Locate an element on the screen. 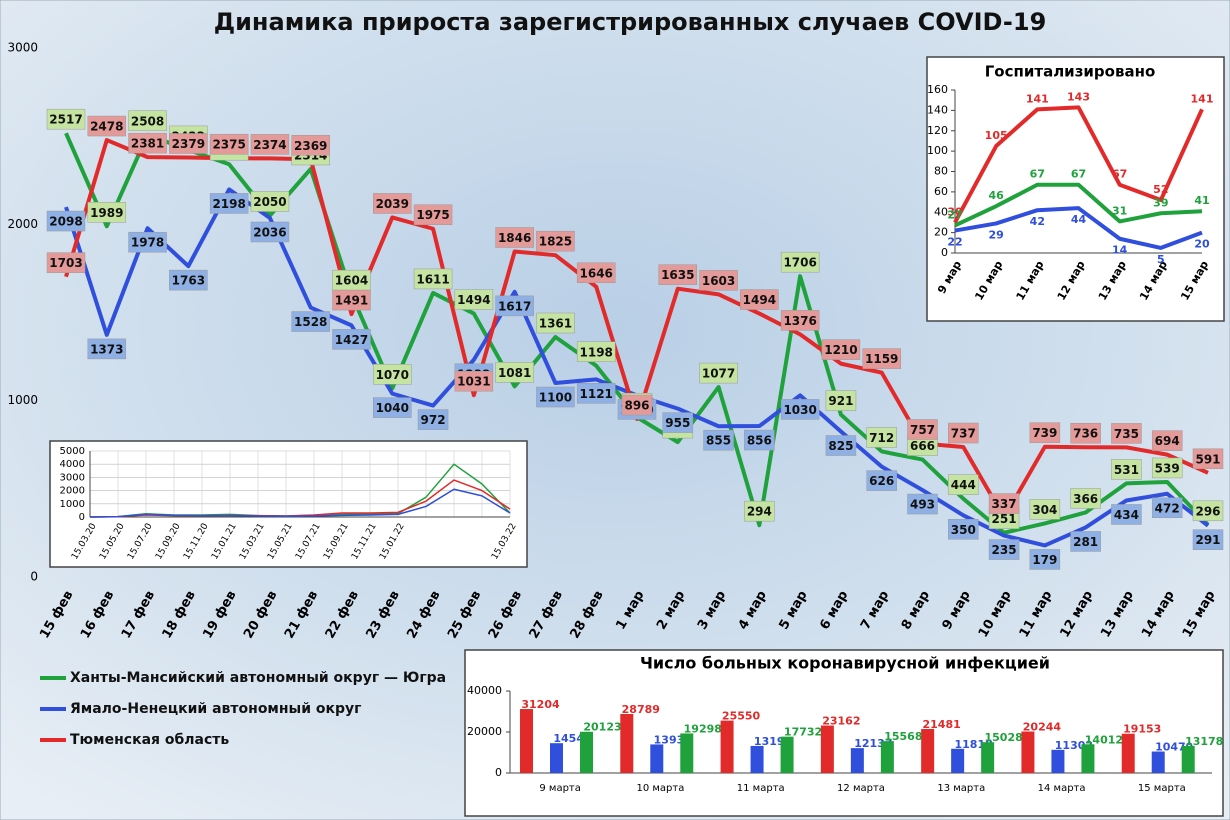 This screenshot has height=820, width=1230. data-label: 2369 is located at coordinates (310, 146).